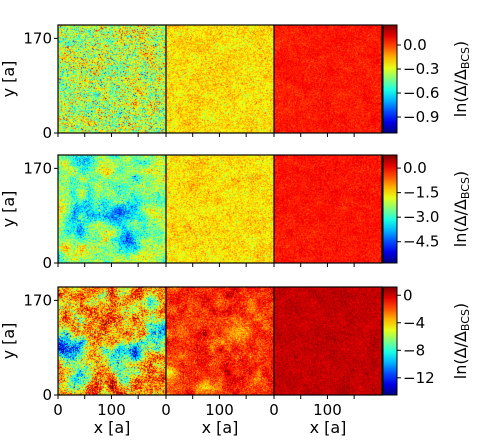  Describe the element at coordinates (414, 323) in the screenshot. I see `colorbar-tick-label: −4` at that location.